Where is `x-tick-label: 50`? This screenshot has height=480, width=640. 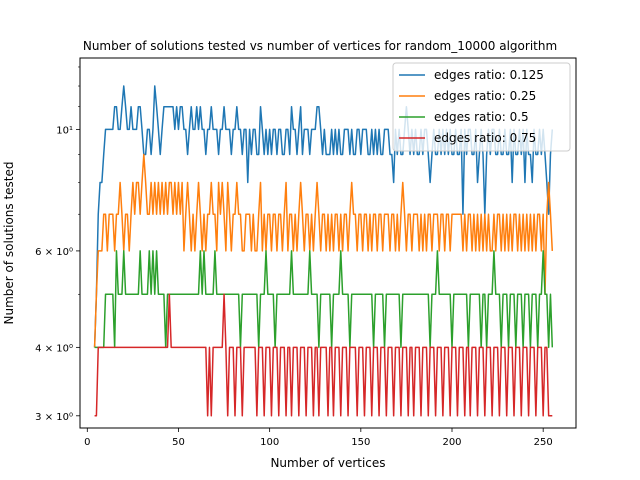 x-tick-label: 50 is located at coordinates (178, 442).